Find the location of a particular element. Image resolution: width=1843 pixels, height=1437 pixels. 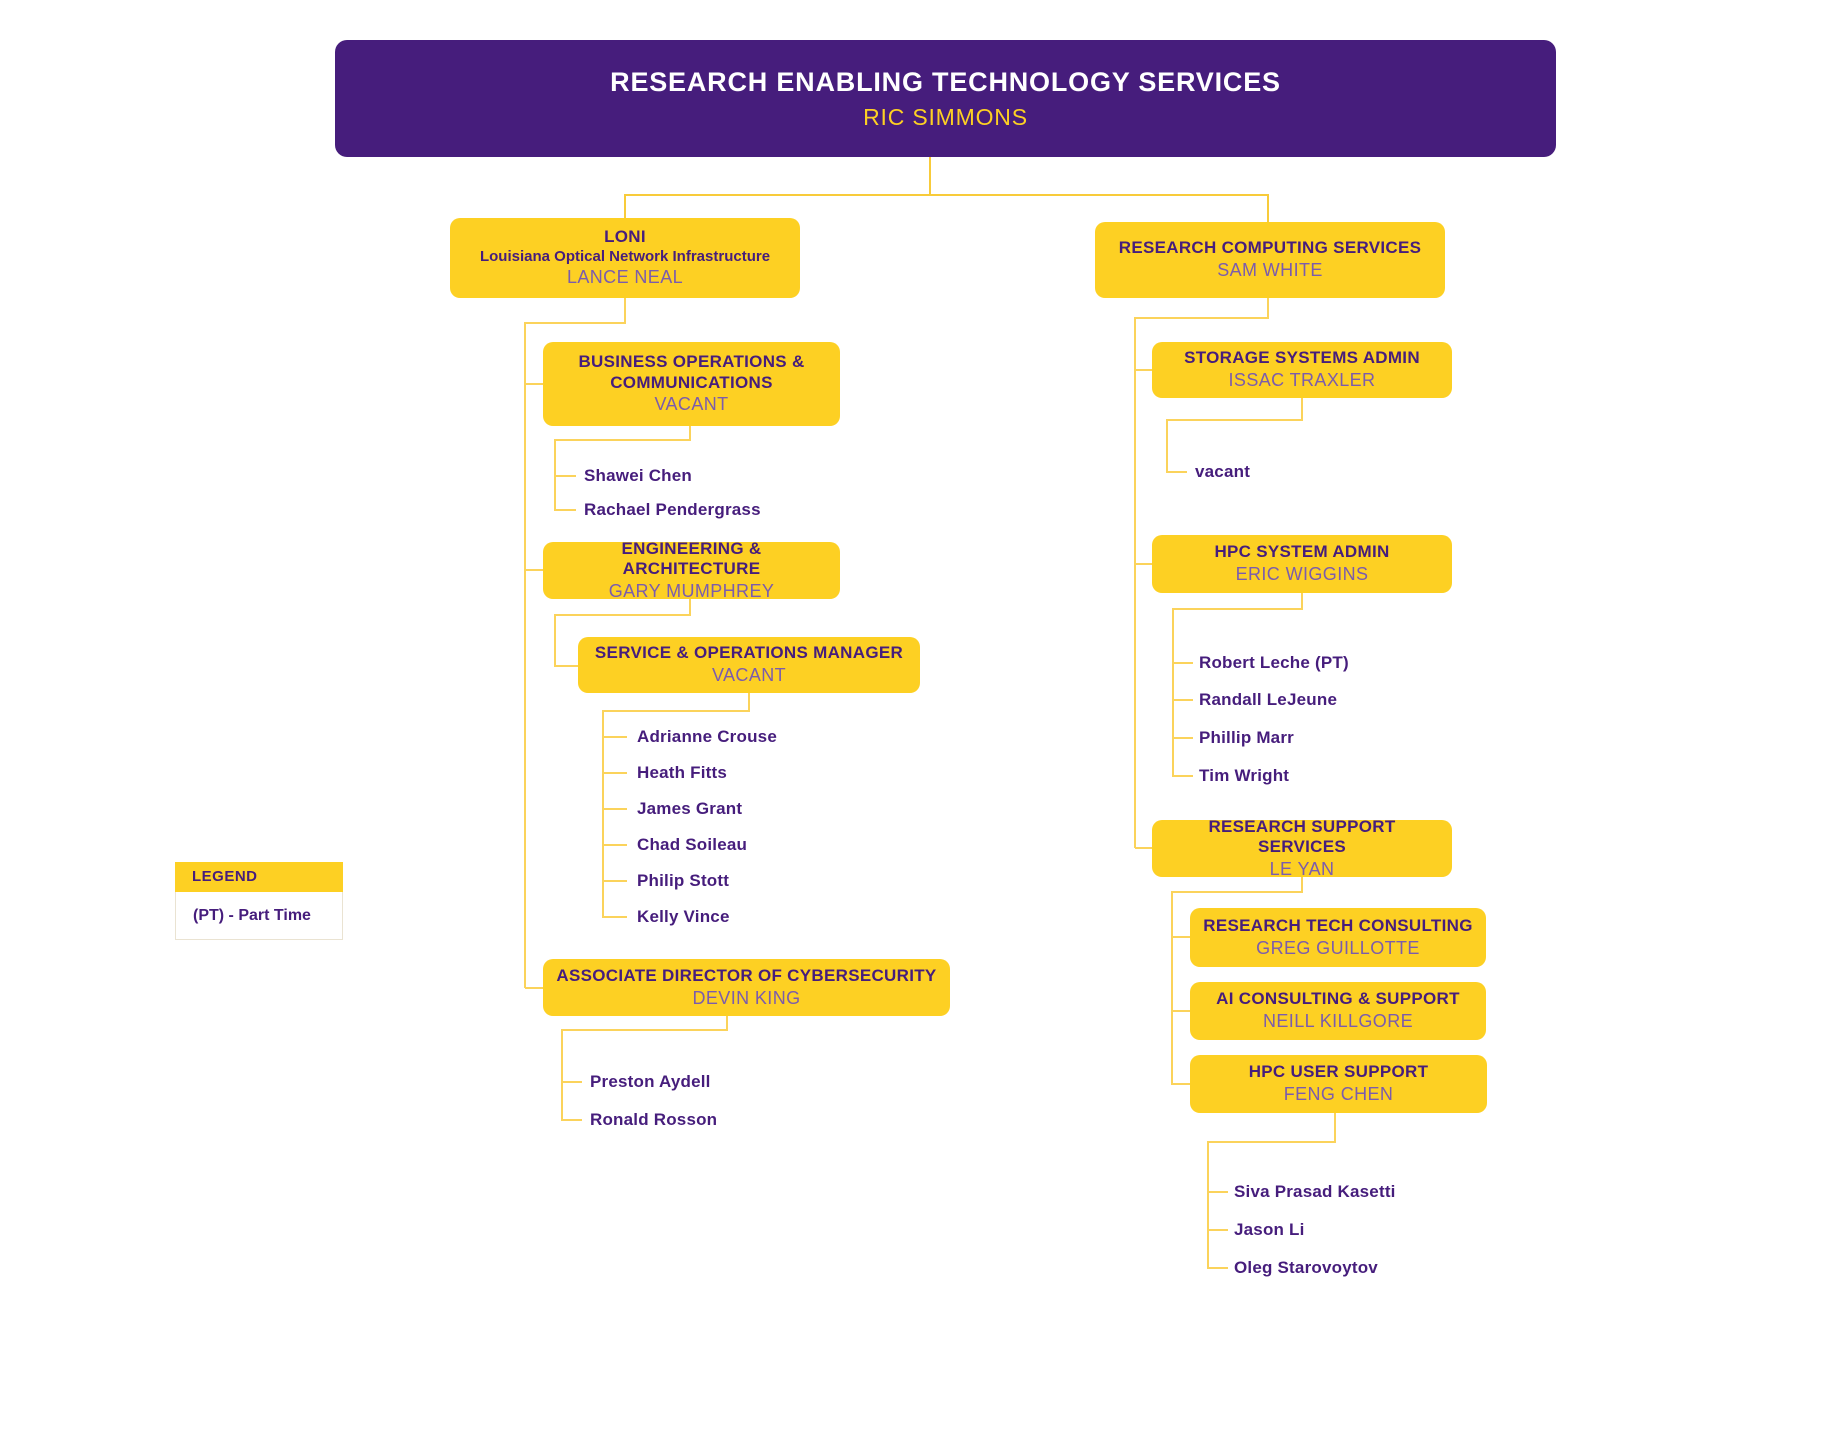

org-box-service-operations-manager: SERVICE & OPERATIONS MANAGER VACANT is located at coordinates (749, 665).